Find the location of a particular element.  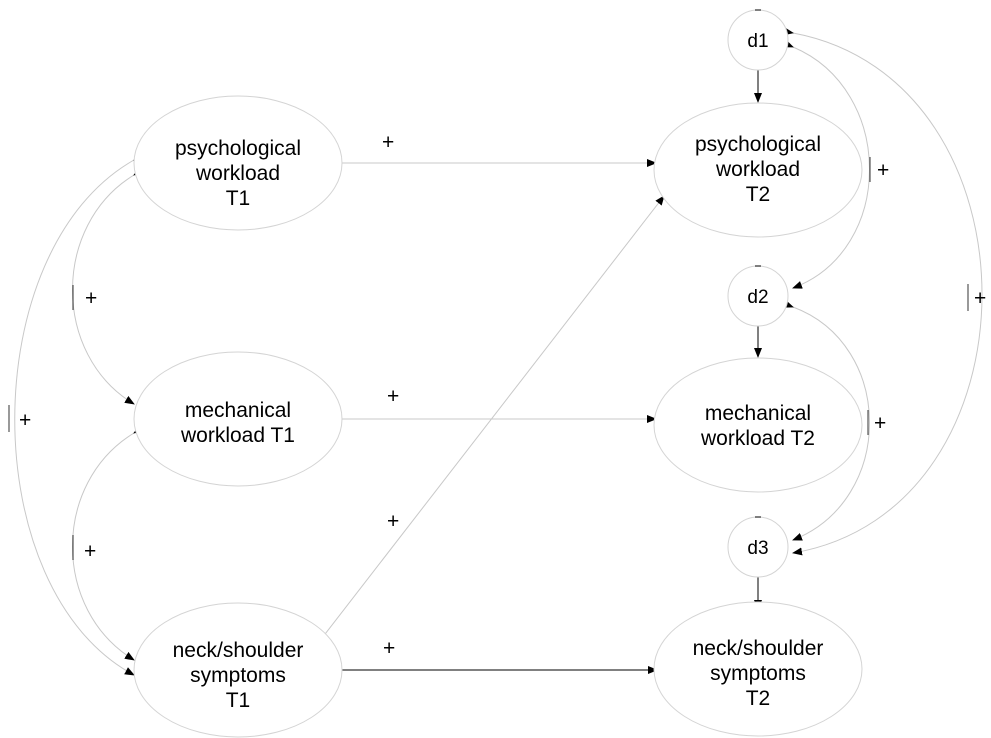

sign-neck-t1-to-neck-t2: + is located at coordinates (389, 648).